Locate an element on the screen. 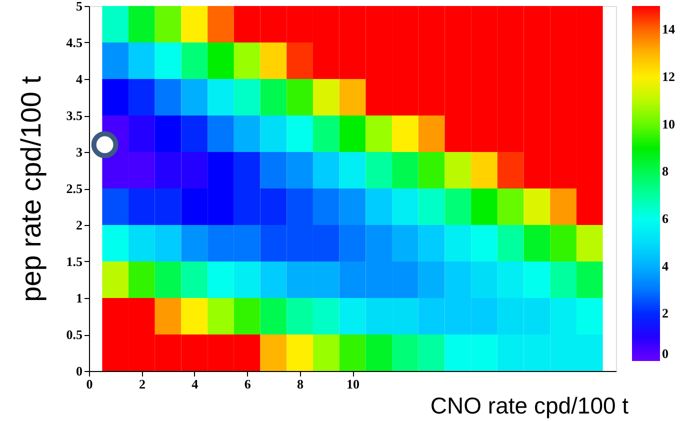 The height and width of the screenshot is (421, 682). y-tick-label: 3.5 is located at coordinates (74, 115).